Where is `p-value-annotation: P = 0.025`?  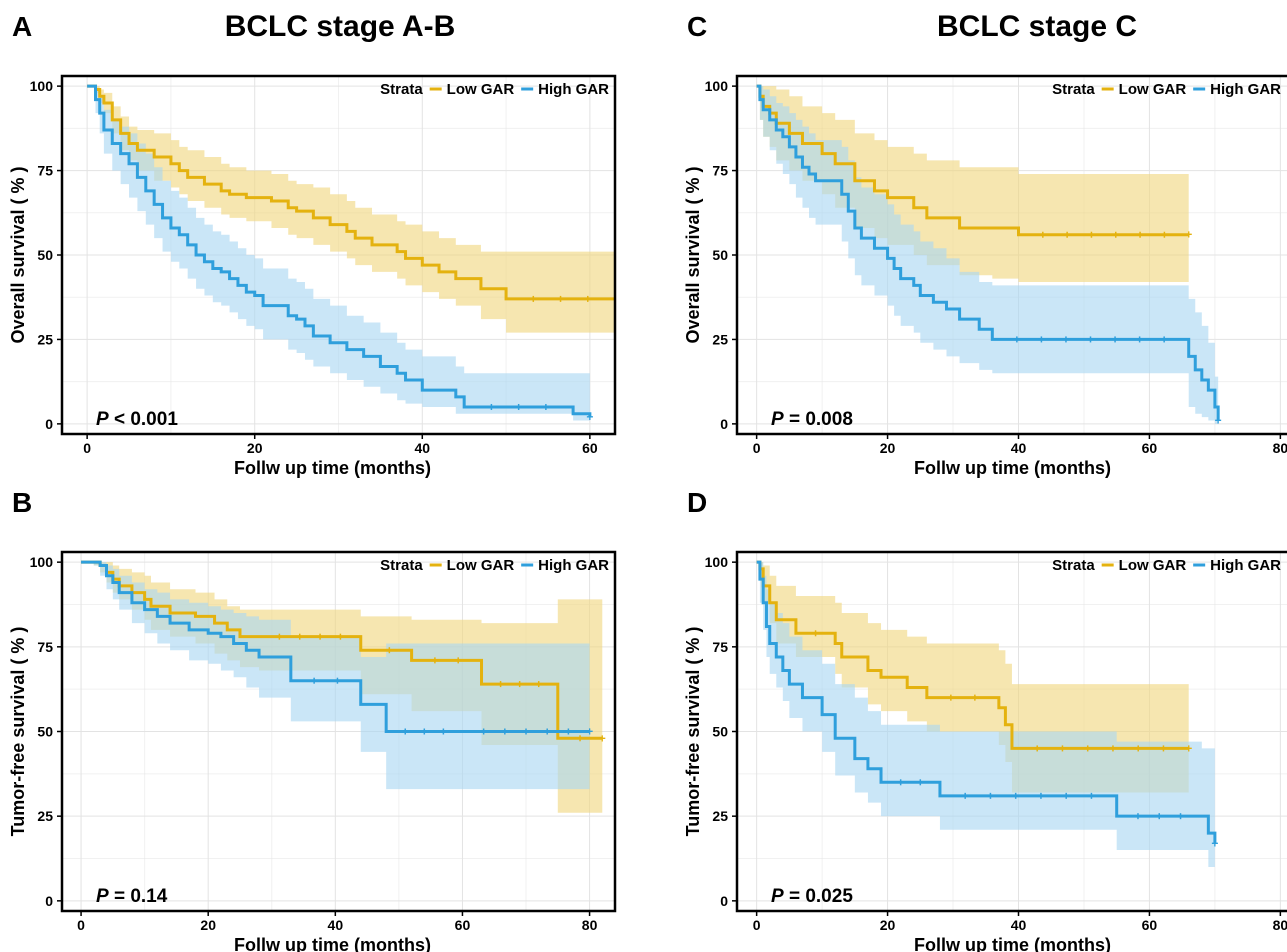
p-value-annotation: P = 0.025 is located at coordinates (812, 896).